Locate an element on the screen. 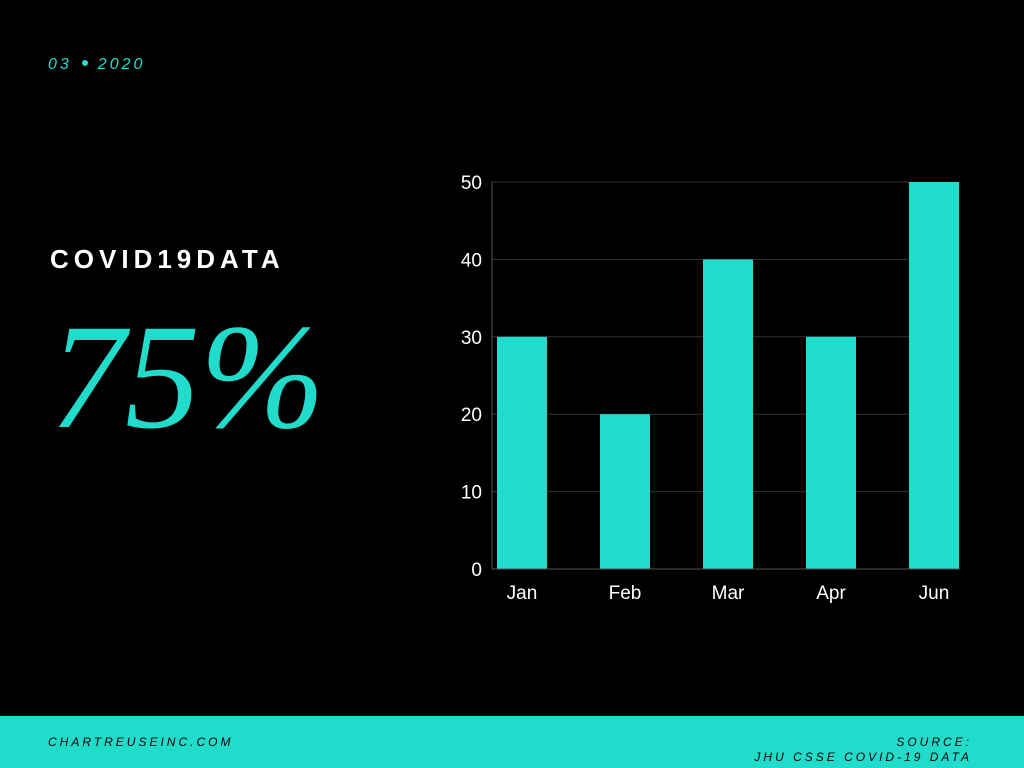 The height and width of the screenshot is (768, 1024). date-label: 03 2020 is located at coordinates (96, 65).